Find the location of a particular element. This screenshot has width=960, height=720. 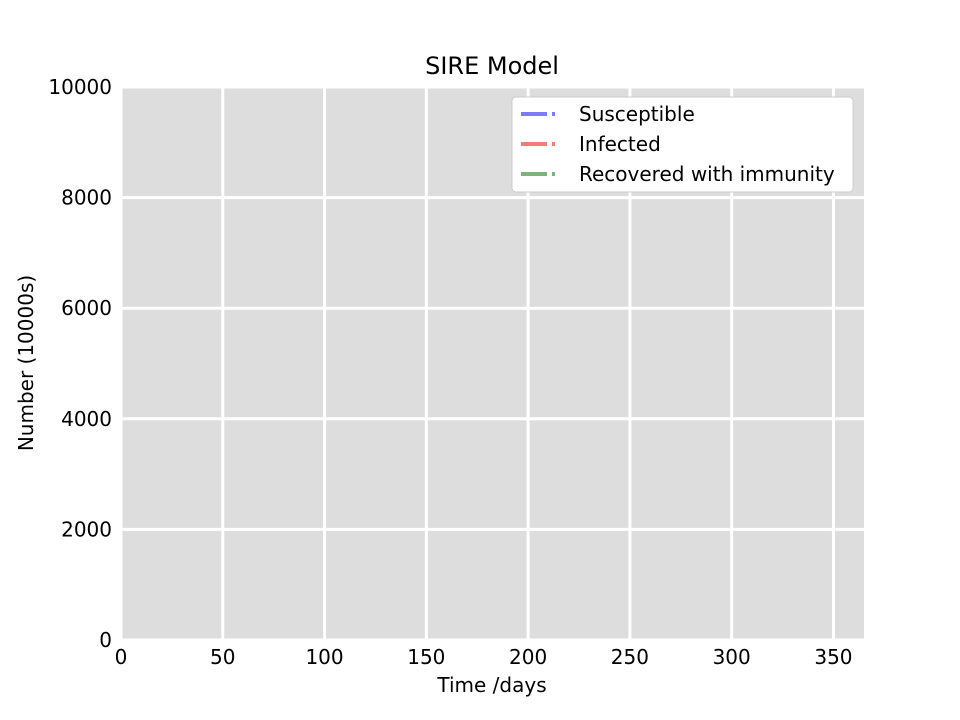

x-tick-label: 250 is located at coordinates (630, 657).